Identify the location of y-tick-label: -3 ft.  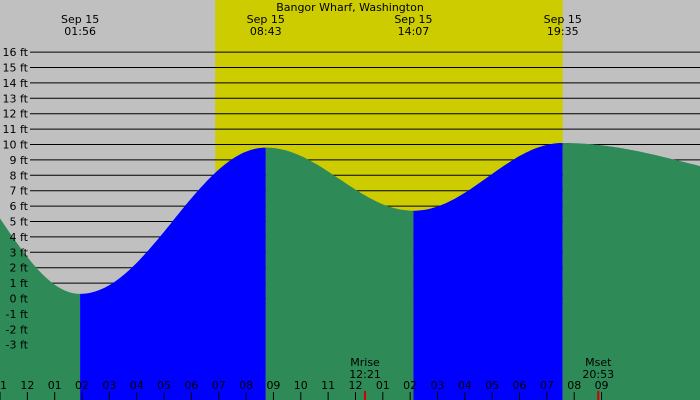
(17, 345).